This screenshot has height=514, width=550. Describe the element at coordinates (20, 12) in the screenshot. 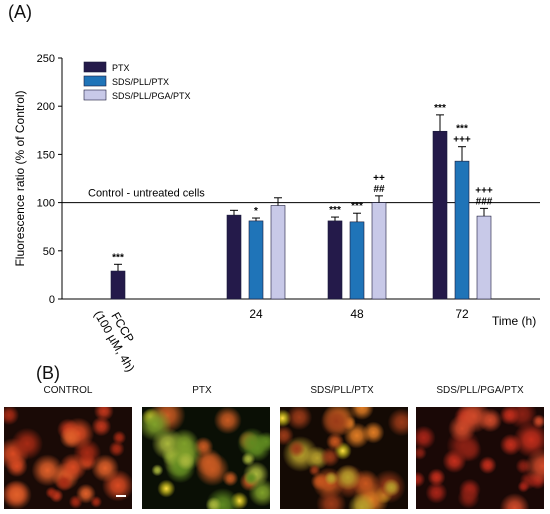

I see `panel-a-label: (A)` at that location.